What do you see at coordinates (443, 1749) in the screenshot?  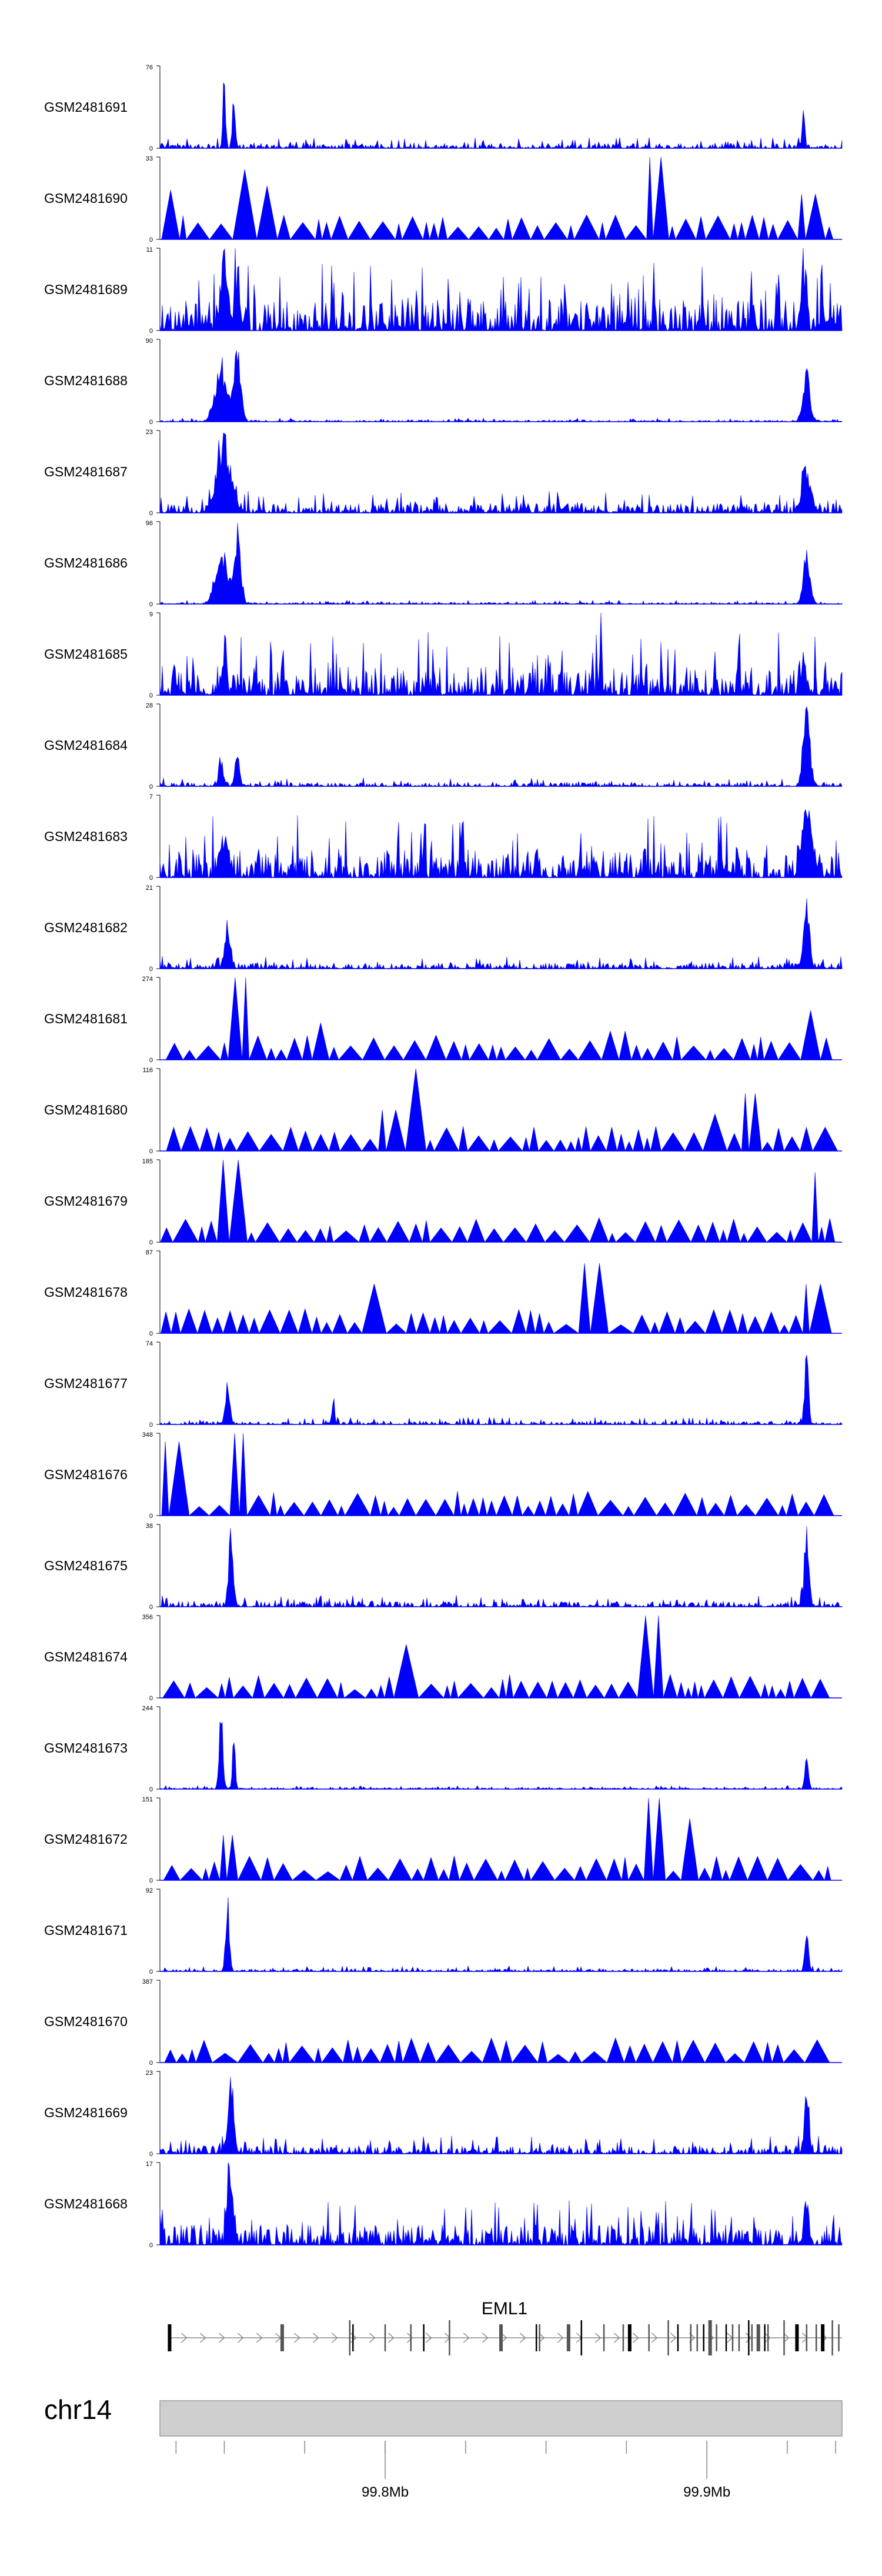 I see `track-GSM2481673: GSM2481673 244 0` at bounding box center [443, 1749].